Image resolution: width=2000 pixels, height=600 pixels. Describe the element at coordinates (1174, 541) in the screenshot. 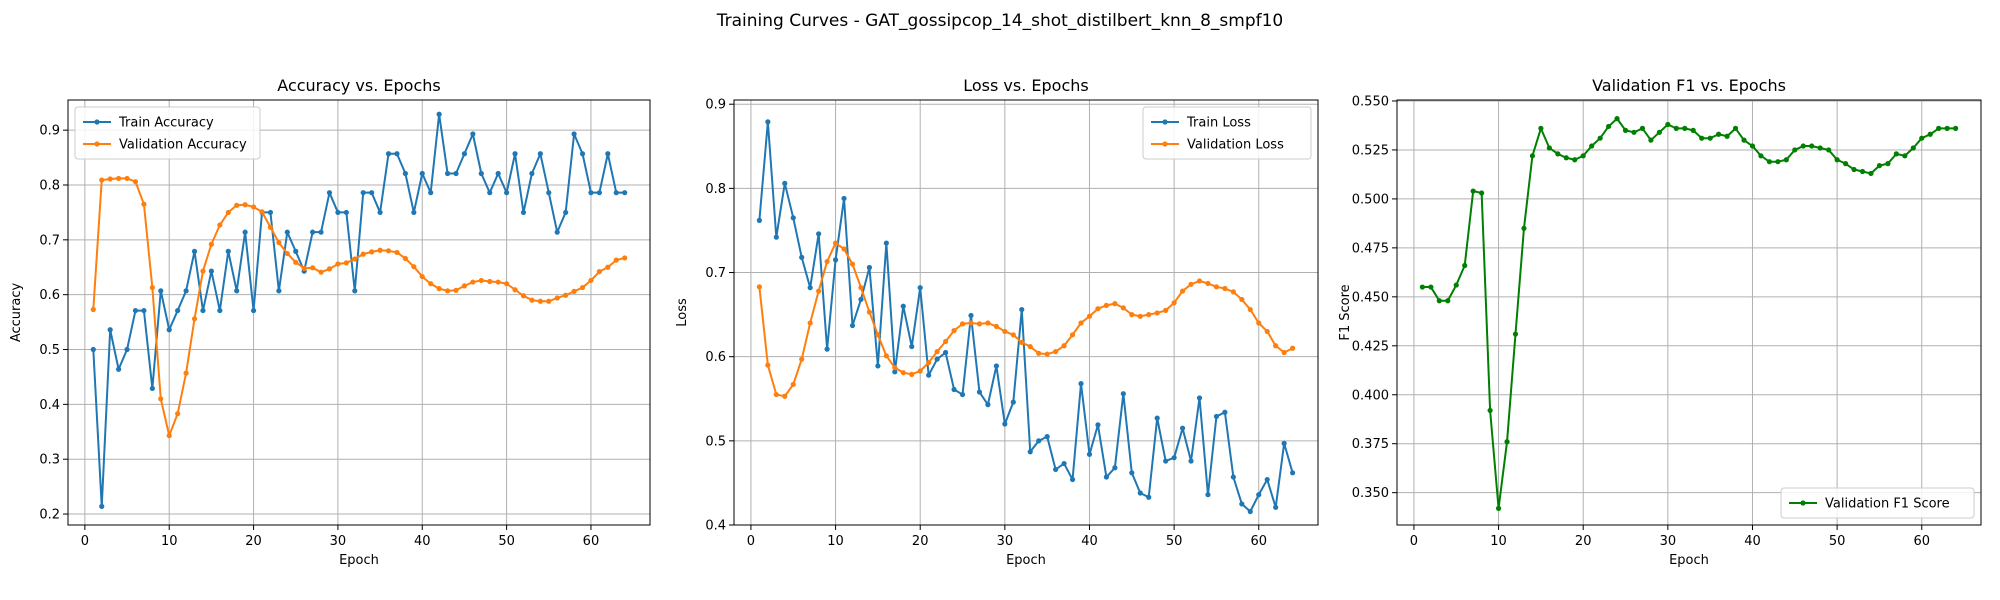

I see `x-tick-label: 50` at that location.